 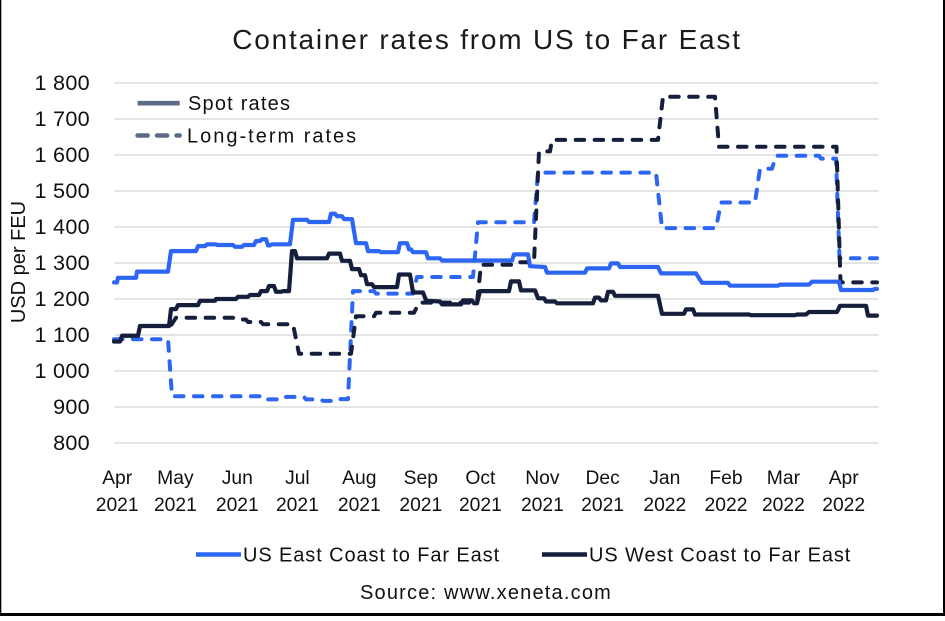 What do you see at coordinates (62, 154) in the screenshot?
I see `svg-text: 1 600` at bounding box center [62, 154].